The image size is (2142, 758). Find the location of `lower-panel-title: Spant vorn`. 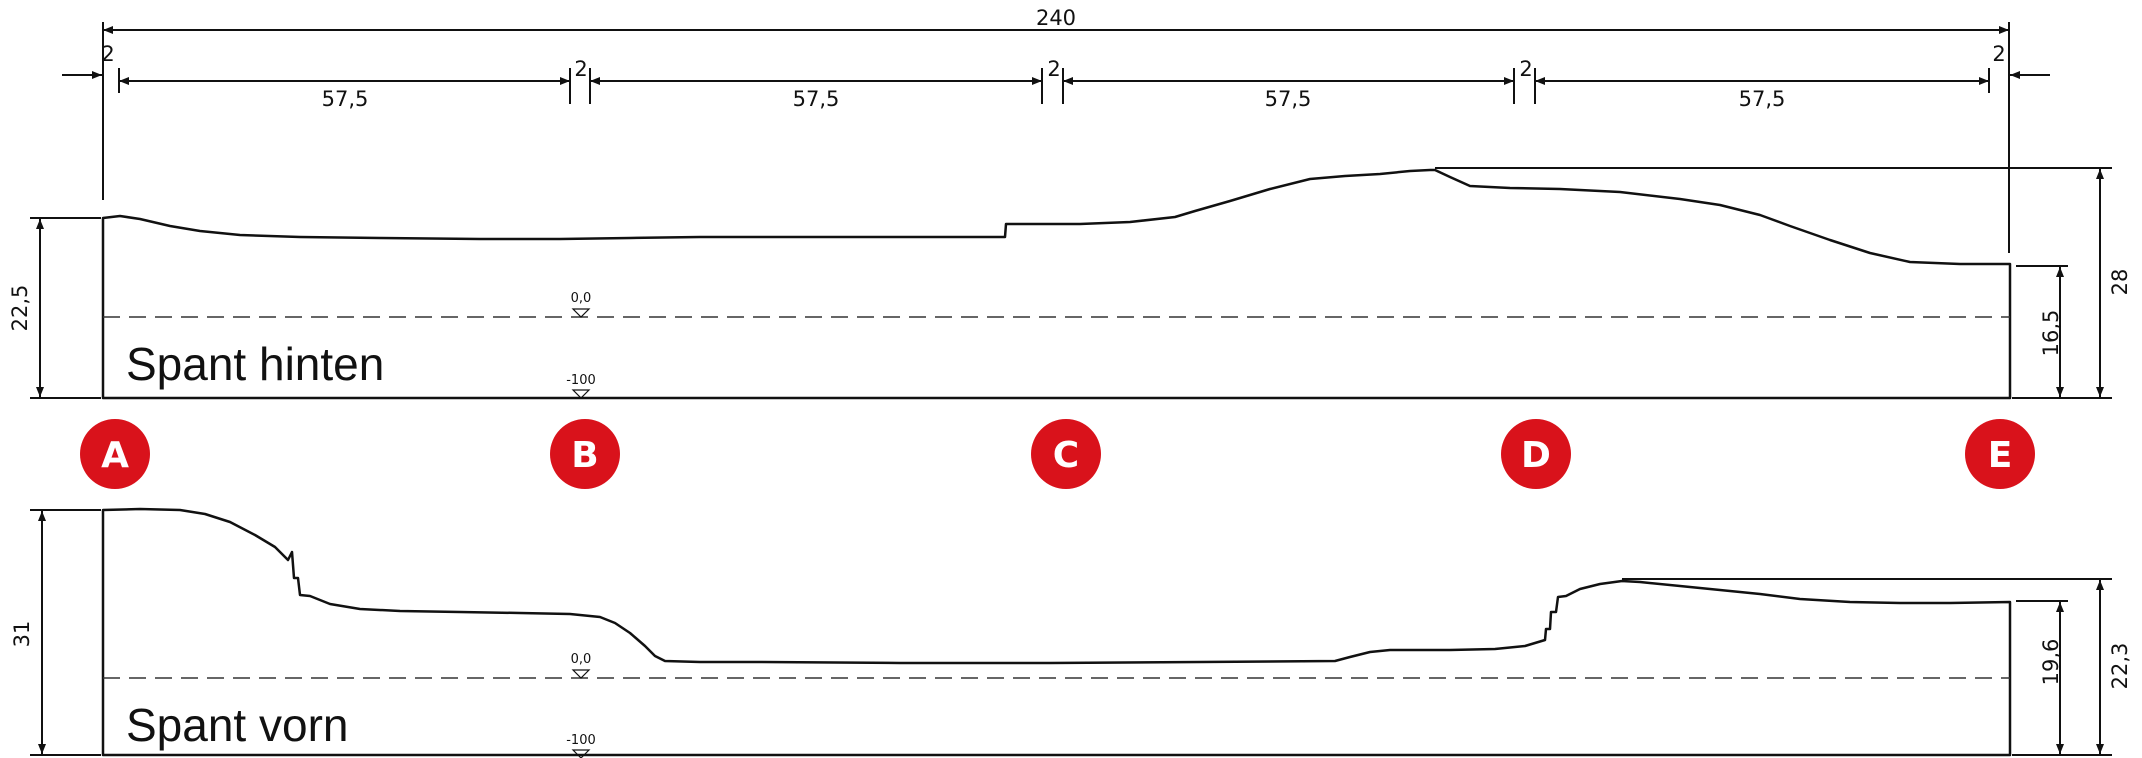

lower-panel-title: Spant vorn is located at coordinates (237, 725).